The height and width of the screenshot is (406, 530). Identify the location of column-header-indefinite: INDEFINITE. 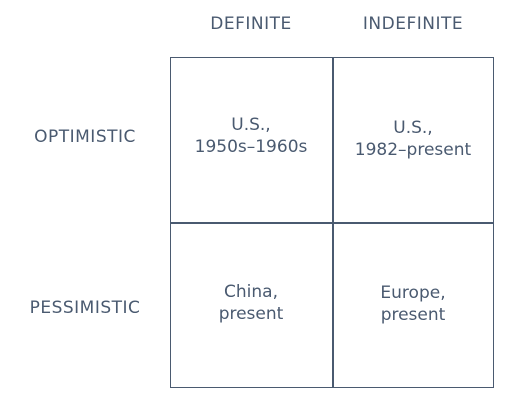
(413, 24).